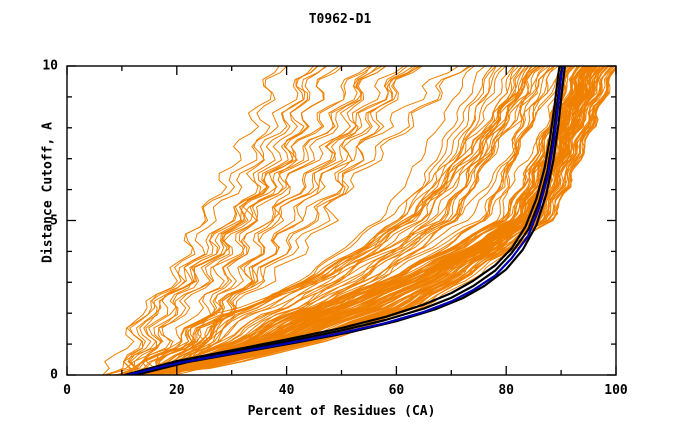 The image size is (680, 440). I want to click on x-tick-label: 0, so click(67, 390).